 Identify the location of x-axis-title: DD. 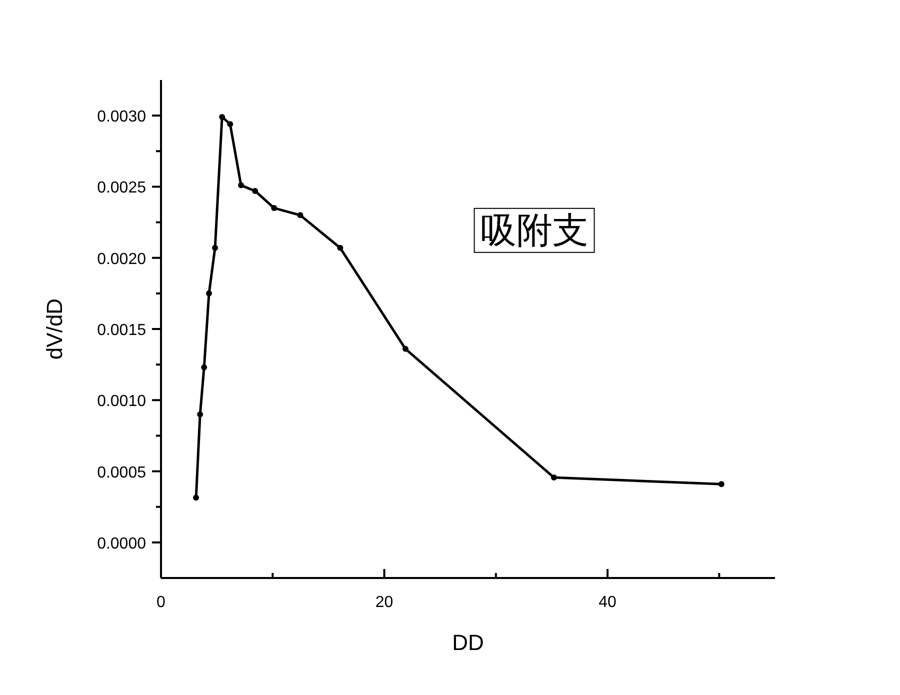
(468, 642).